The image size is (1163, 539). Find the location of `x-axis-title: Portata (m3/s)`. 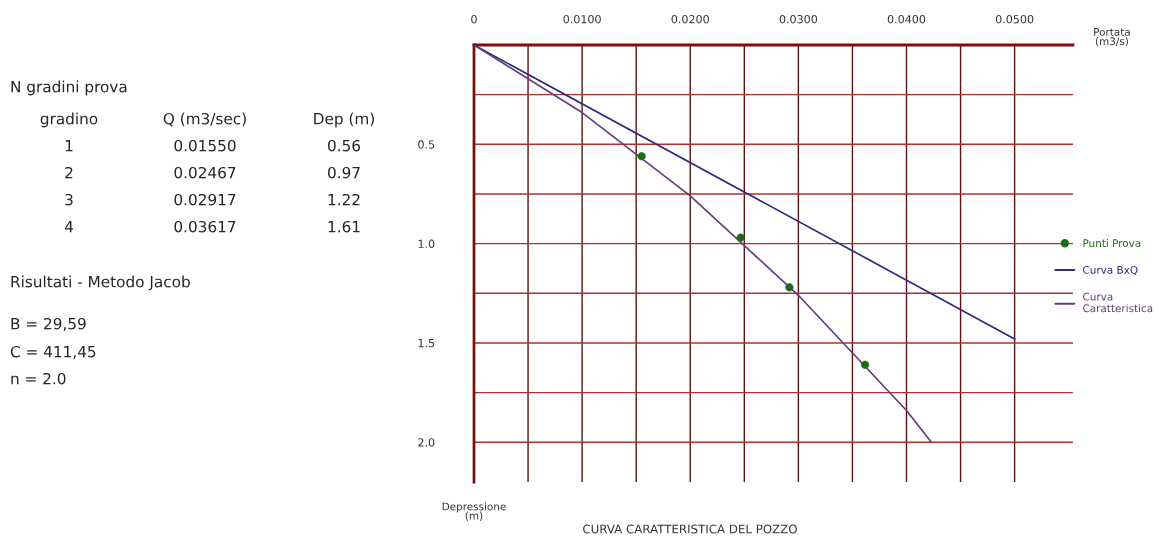

x-axis-title: Portata (m3/s) is located at coordinates (1112, 37).